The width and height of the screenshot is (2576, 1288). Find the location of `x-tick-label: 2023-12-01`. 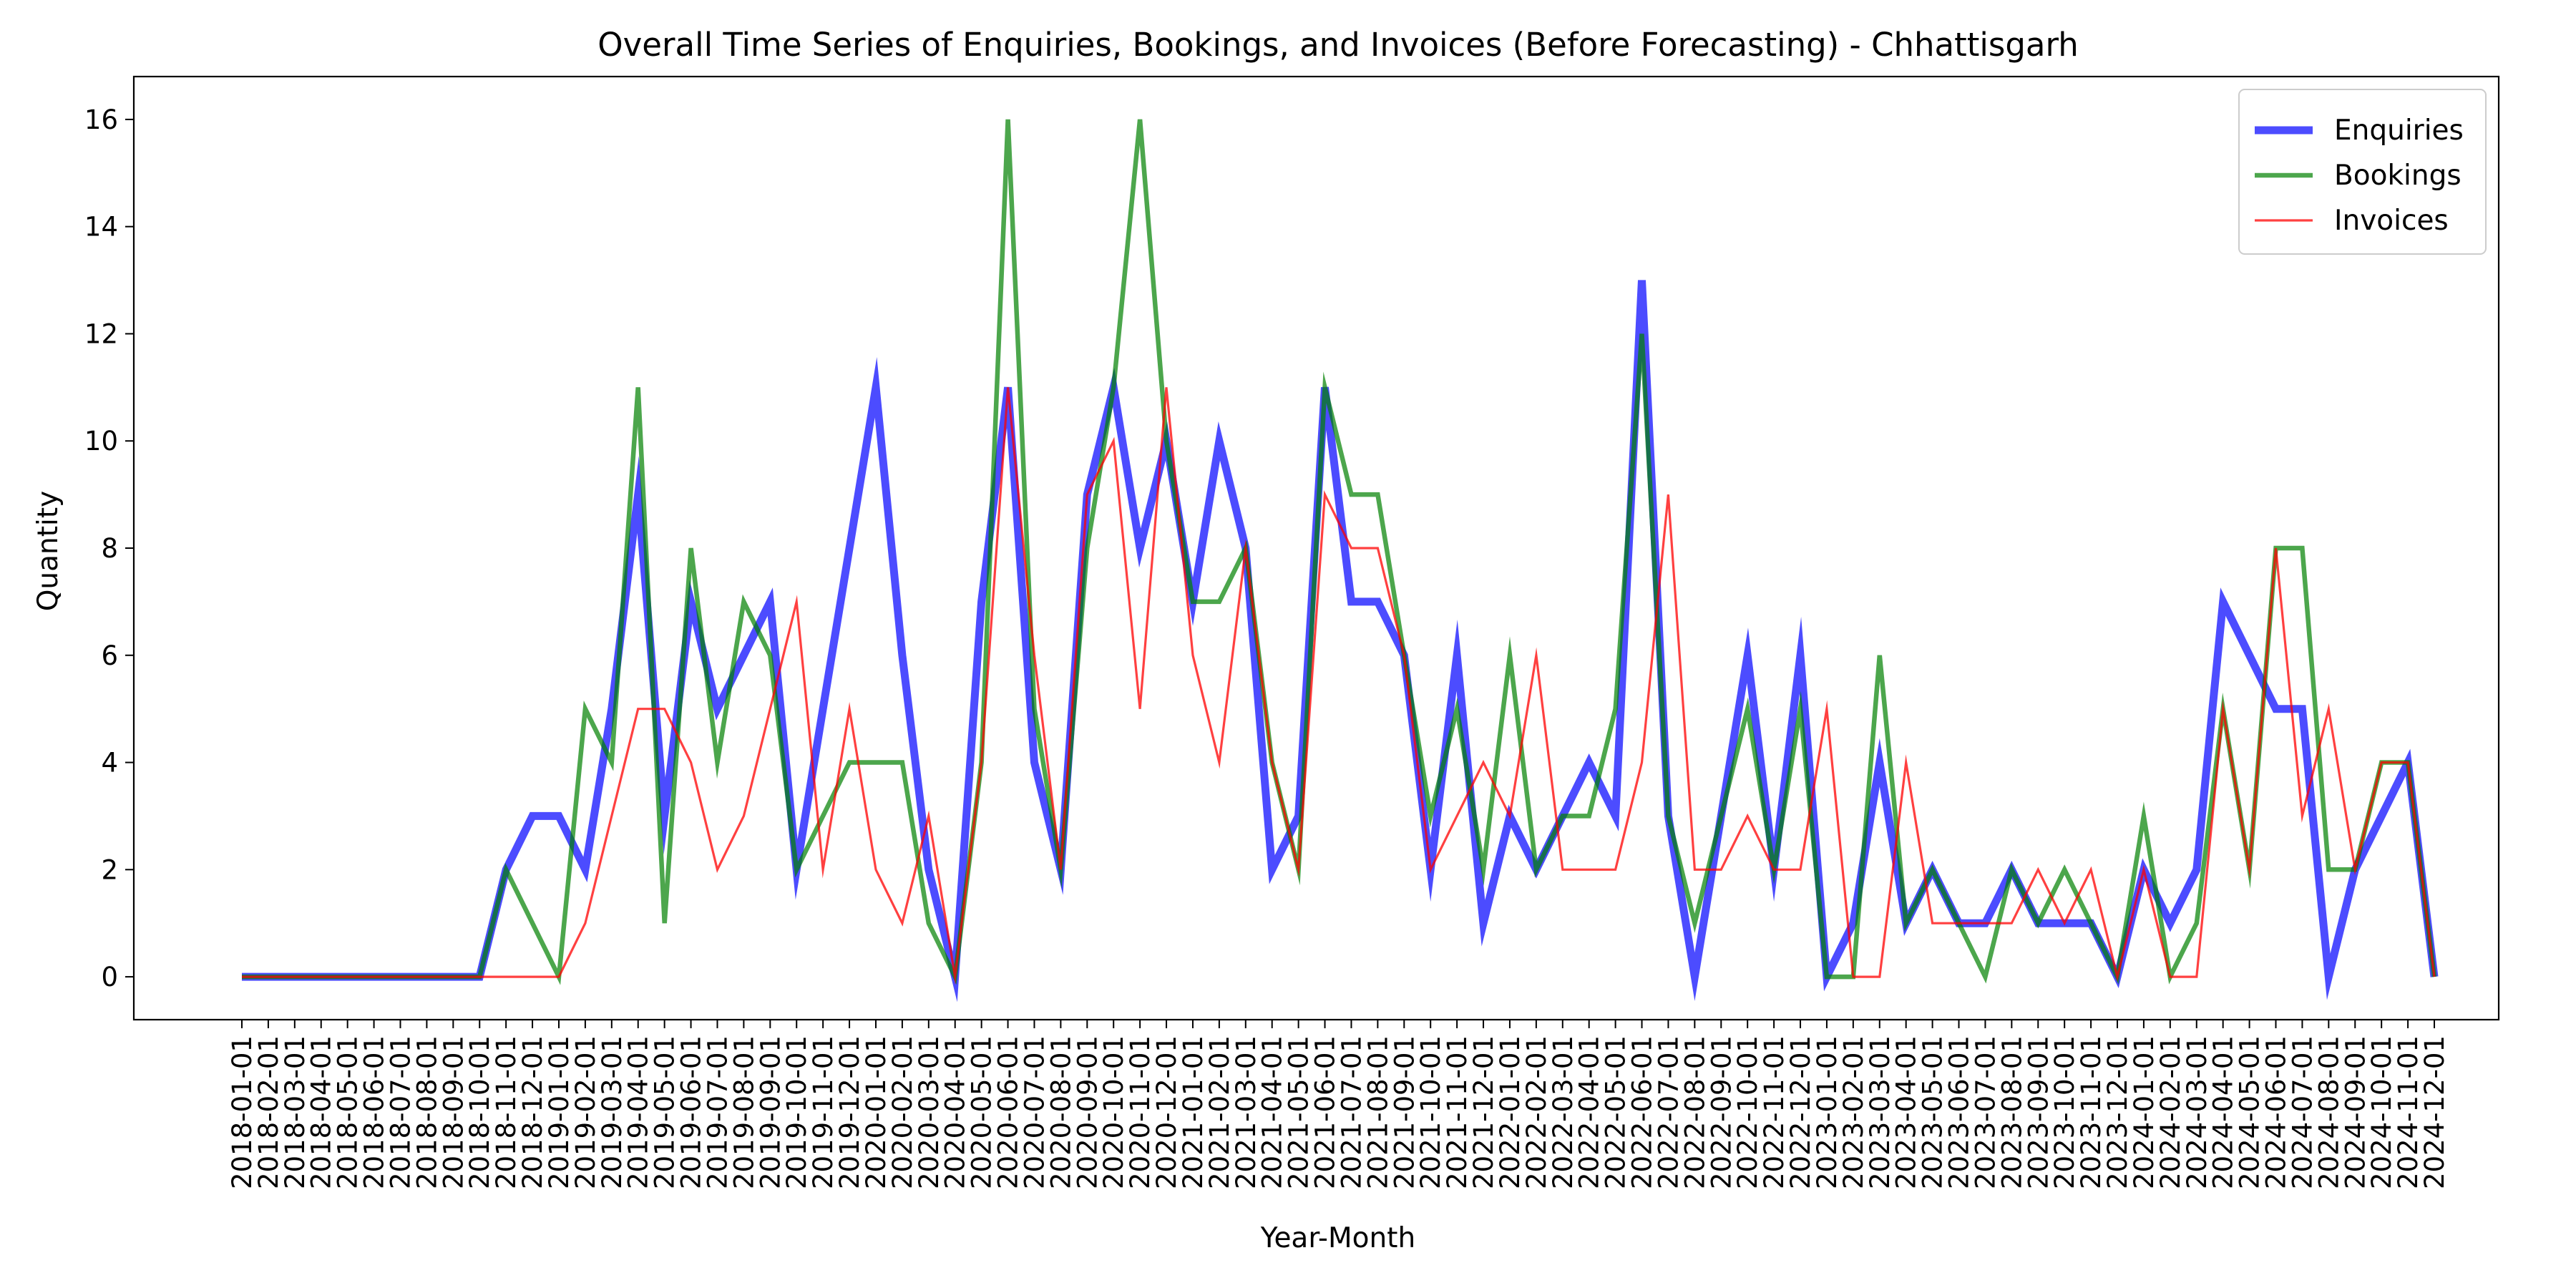

x-tick-label: 2023-12-01 is located at coordinates (2117, 1112).